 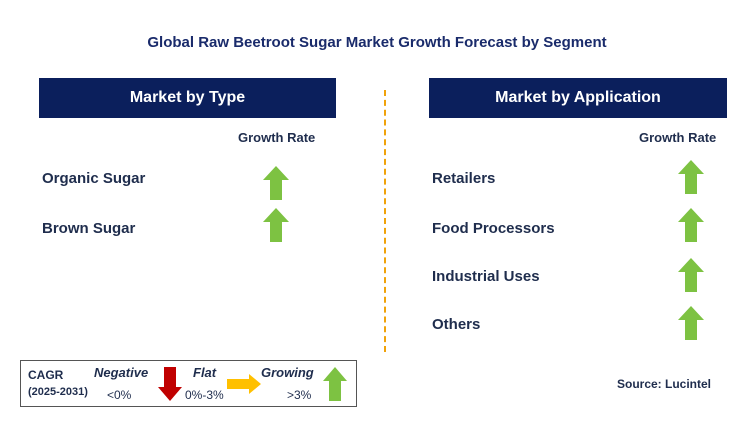 What do you see at coordinates (204, 395) in the screenshot?
I see `legend-flat-value: 0%-3%` at bounding box center [204, 395].